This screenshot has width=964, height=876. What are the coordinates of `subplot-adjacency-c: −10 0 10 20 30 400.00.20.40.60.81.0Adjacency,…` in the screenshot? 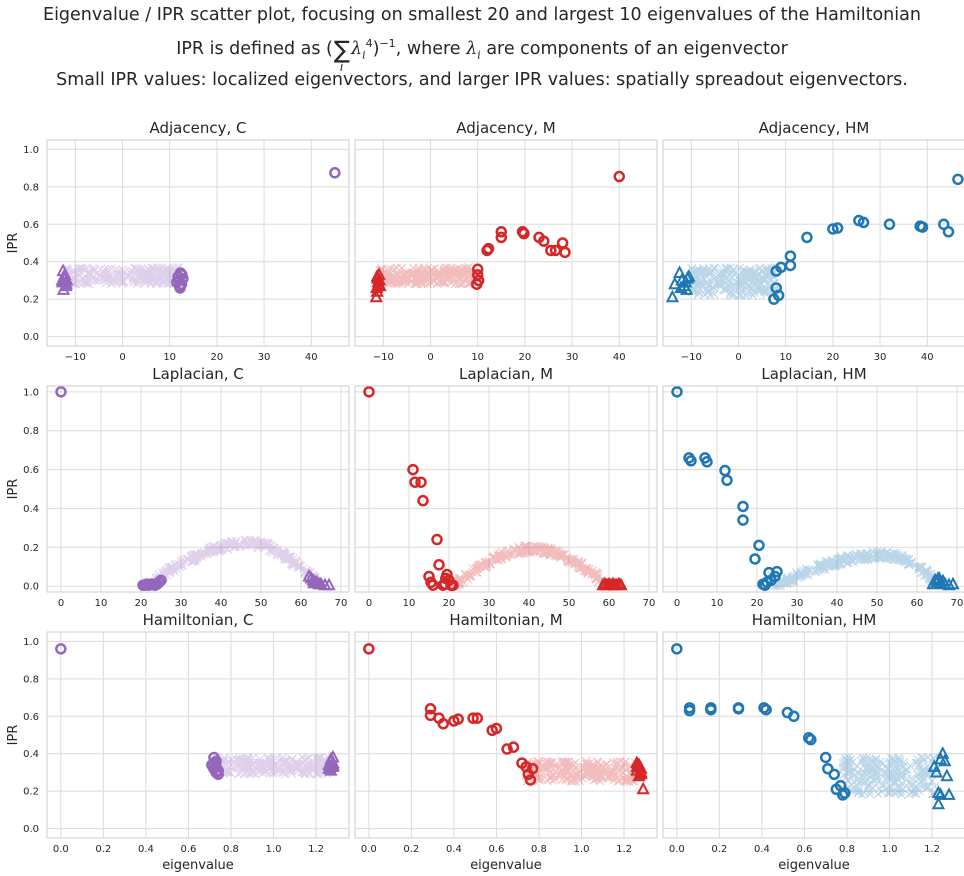 It's located at (178, 241).